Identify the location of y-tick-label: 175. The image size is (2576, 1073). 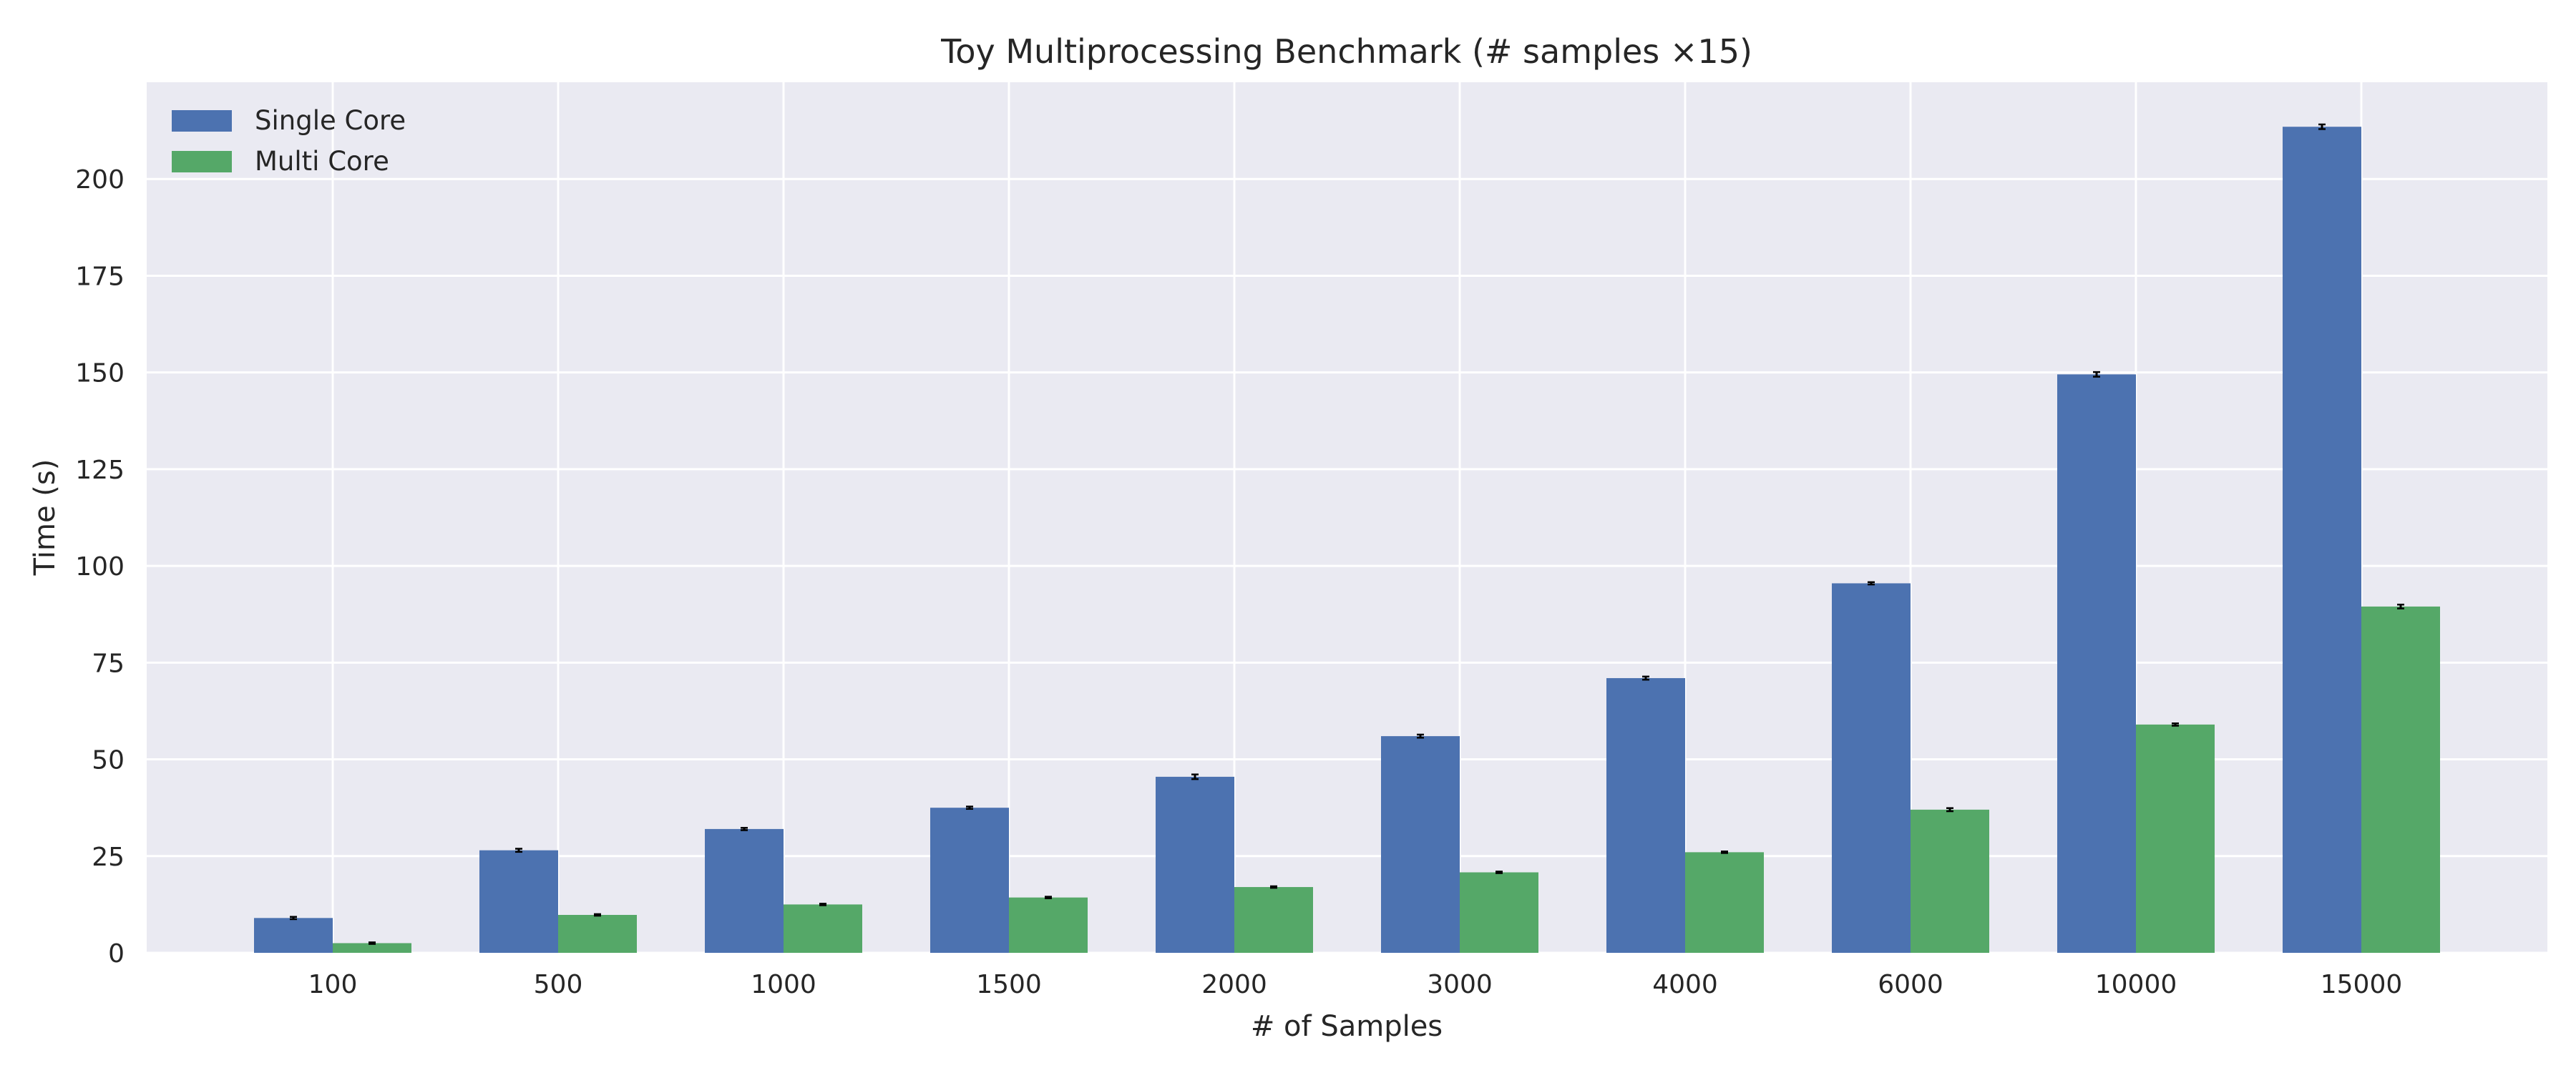
(100, 276).